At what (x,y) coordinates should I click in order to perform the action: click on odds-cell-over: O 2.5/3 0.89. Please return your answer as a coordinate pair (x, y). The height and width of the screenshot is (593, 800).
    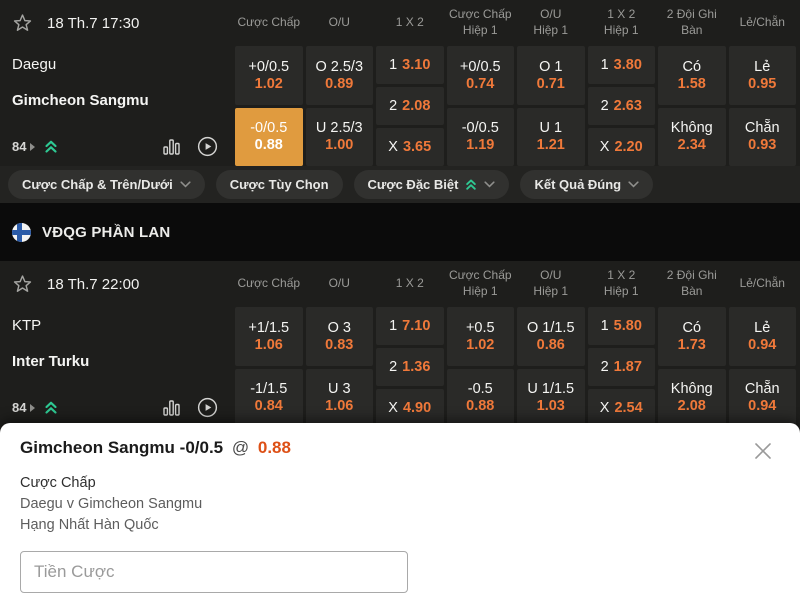
    Looking at the image, I should click on (339, 75).